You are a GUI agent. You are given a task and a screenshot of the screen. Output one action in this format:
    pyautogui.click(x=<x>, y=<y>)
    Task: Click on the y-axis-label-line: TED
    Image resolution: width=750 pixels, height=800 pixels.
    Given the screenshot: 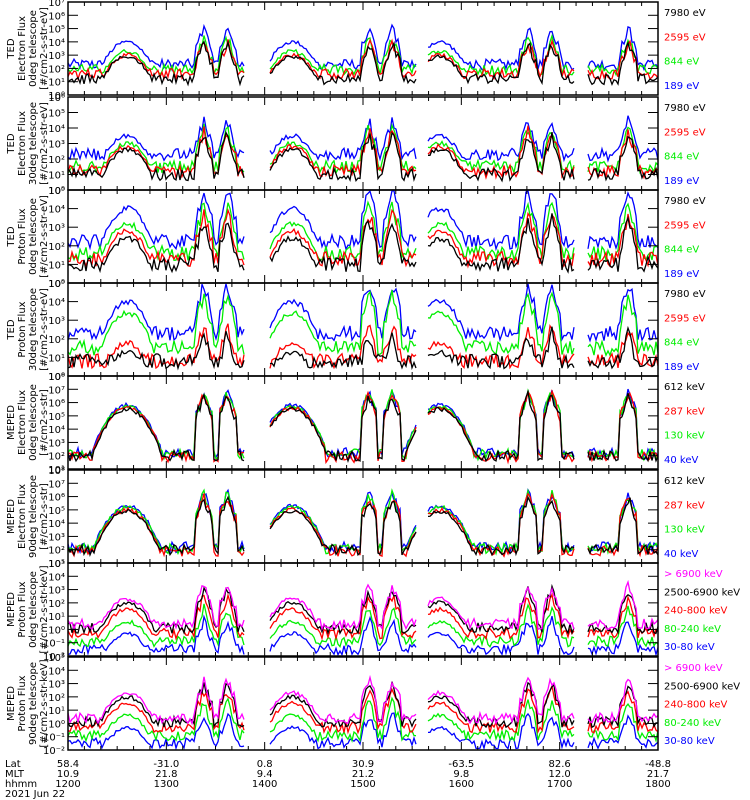 What is the action you would take?
    pyautogui.click(x=11, y=329)
    